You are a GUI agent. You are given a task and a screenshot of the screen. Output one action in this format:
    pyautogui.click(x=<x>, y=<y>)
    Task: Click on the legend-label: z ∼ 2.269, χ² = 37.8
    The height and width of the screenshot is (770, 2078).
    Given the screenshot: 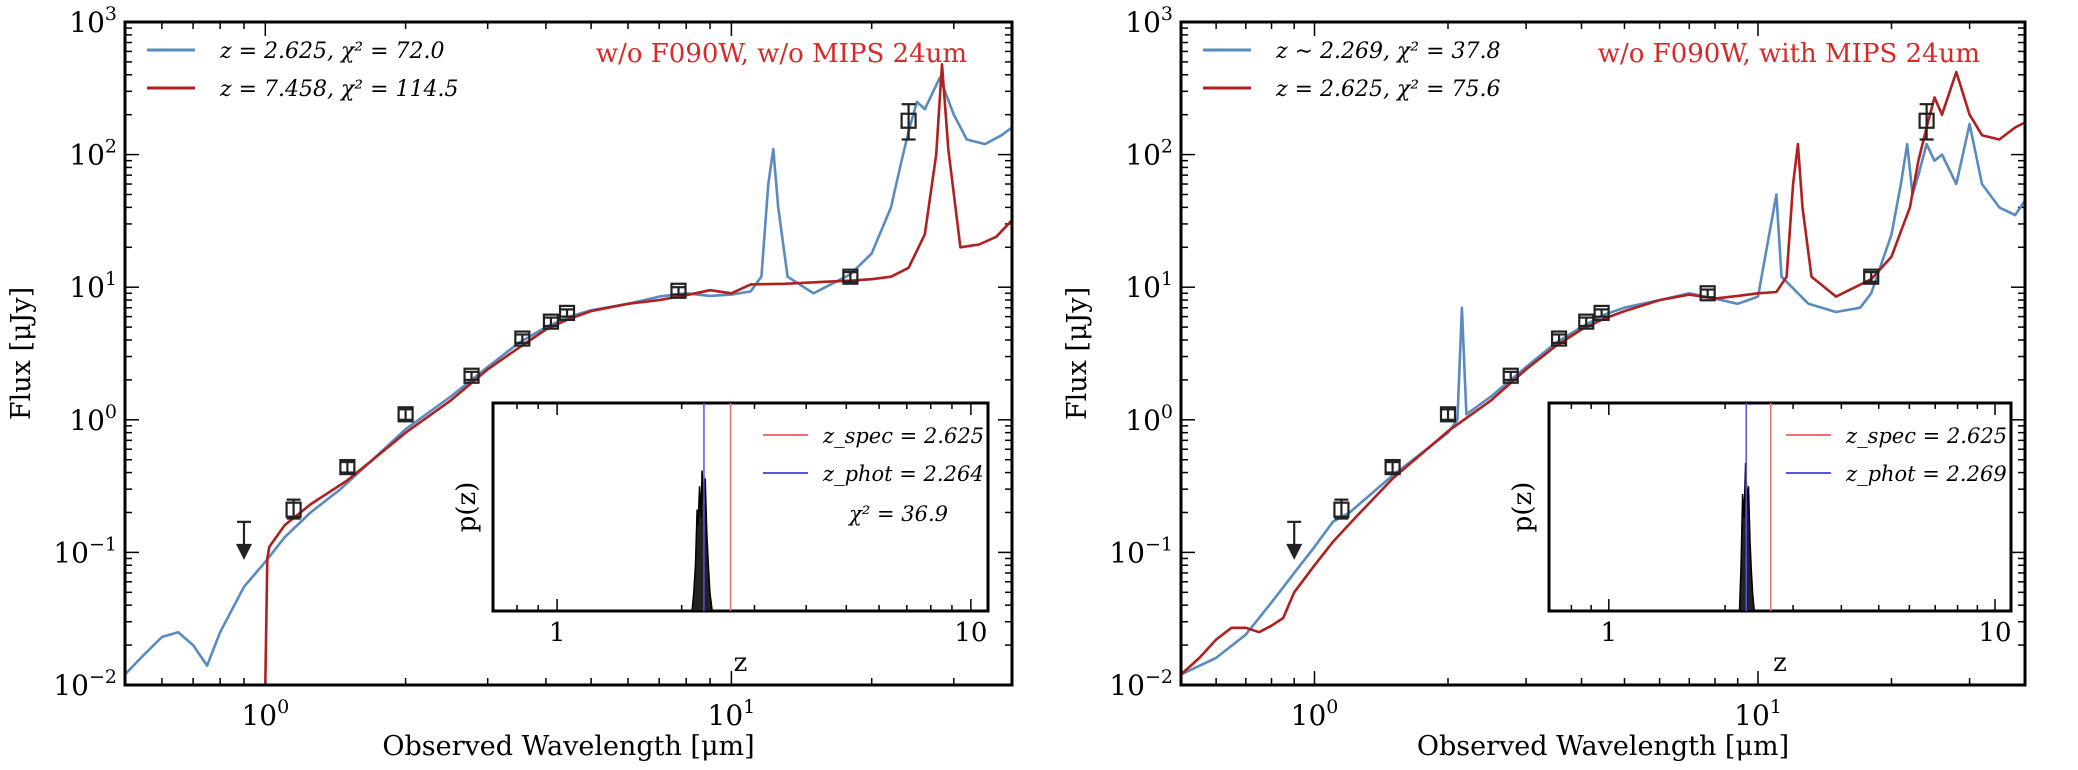 What is the action you would take?
    pyautogui.click(x=1388, y=51)
    